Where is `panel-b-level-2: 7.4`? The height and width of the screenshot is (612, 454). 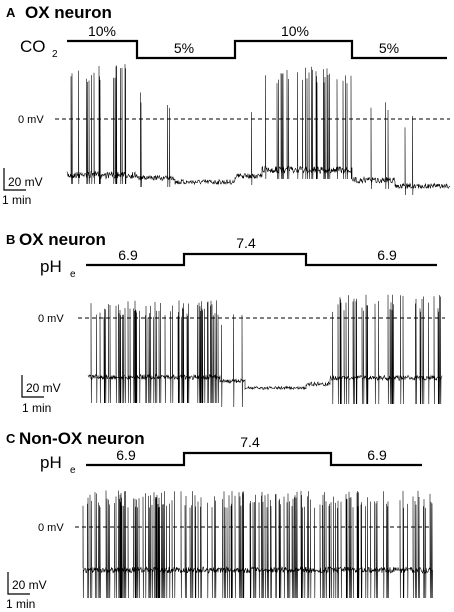 panel-b-level-2: 7.4 is located at coordinates (246, 243).